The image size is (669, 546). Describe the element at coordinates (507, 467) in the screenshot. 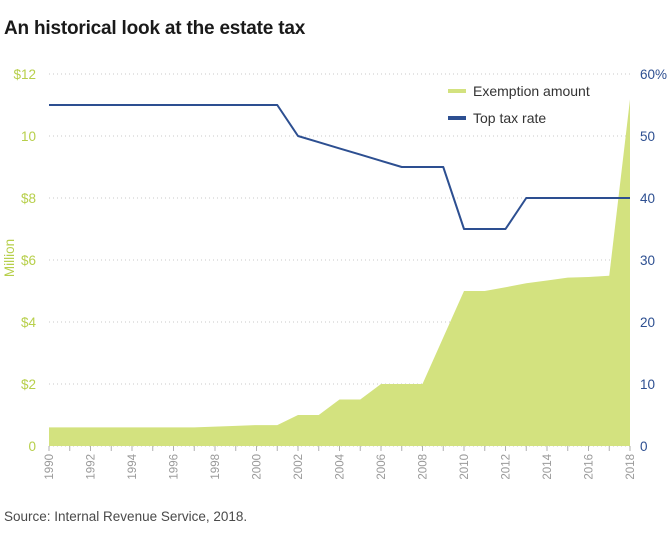

I see `x-tick-label: 2012` at that location.